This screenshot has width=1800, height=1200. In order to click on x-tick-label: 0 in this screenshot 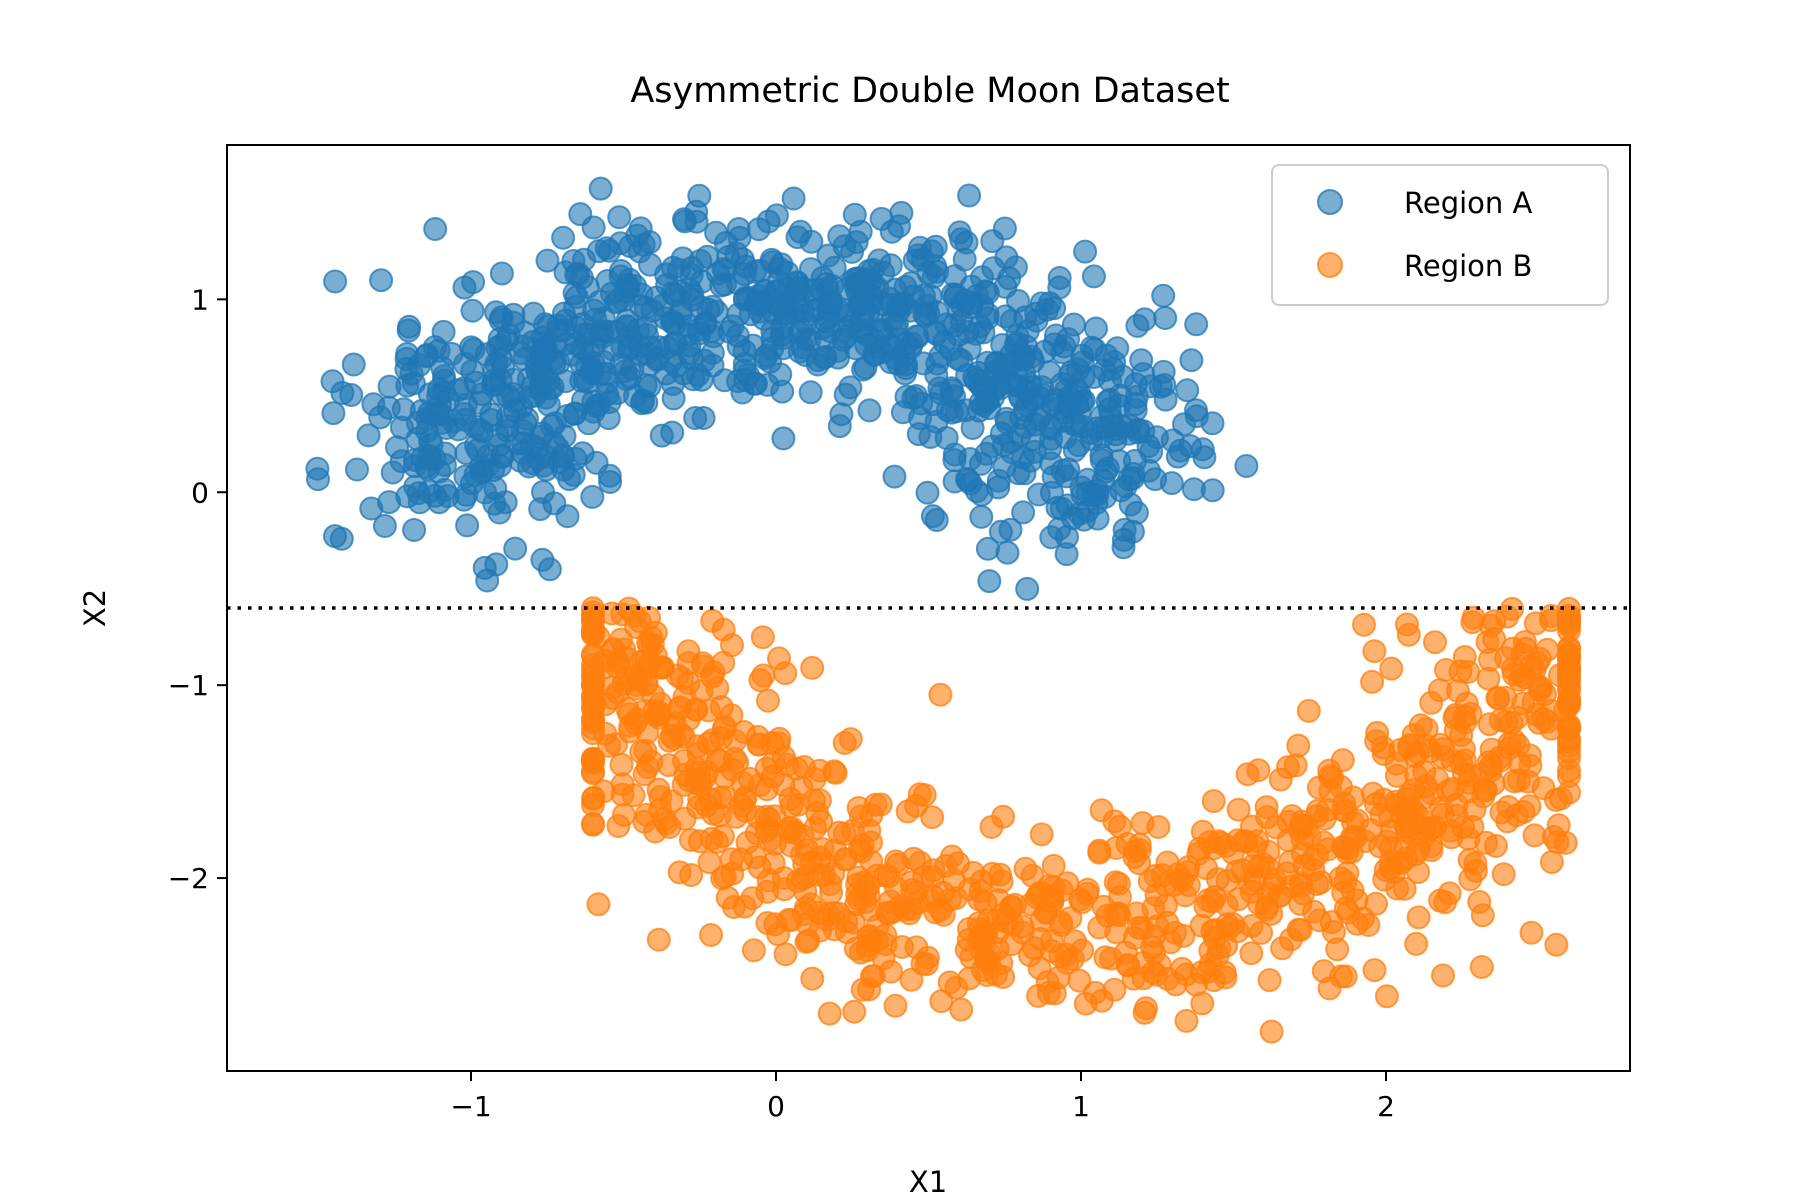, I will do `click(776, 1106)`.